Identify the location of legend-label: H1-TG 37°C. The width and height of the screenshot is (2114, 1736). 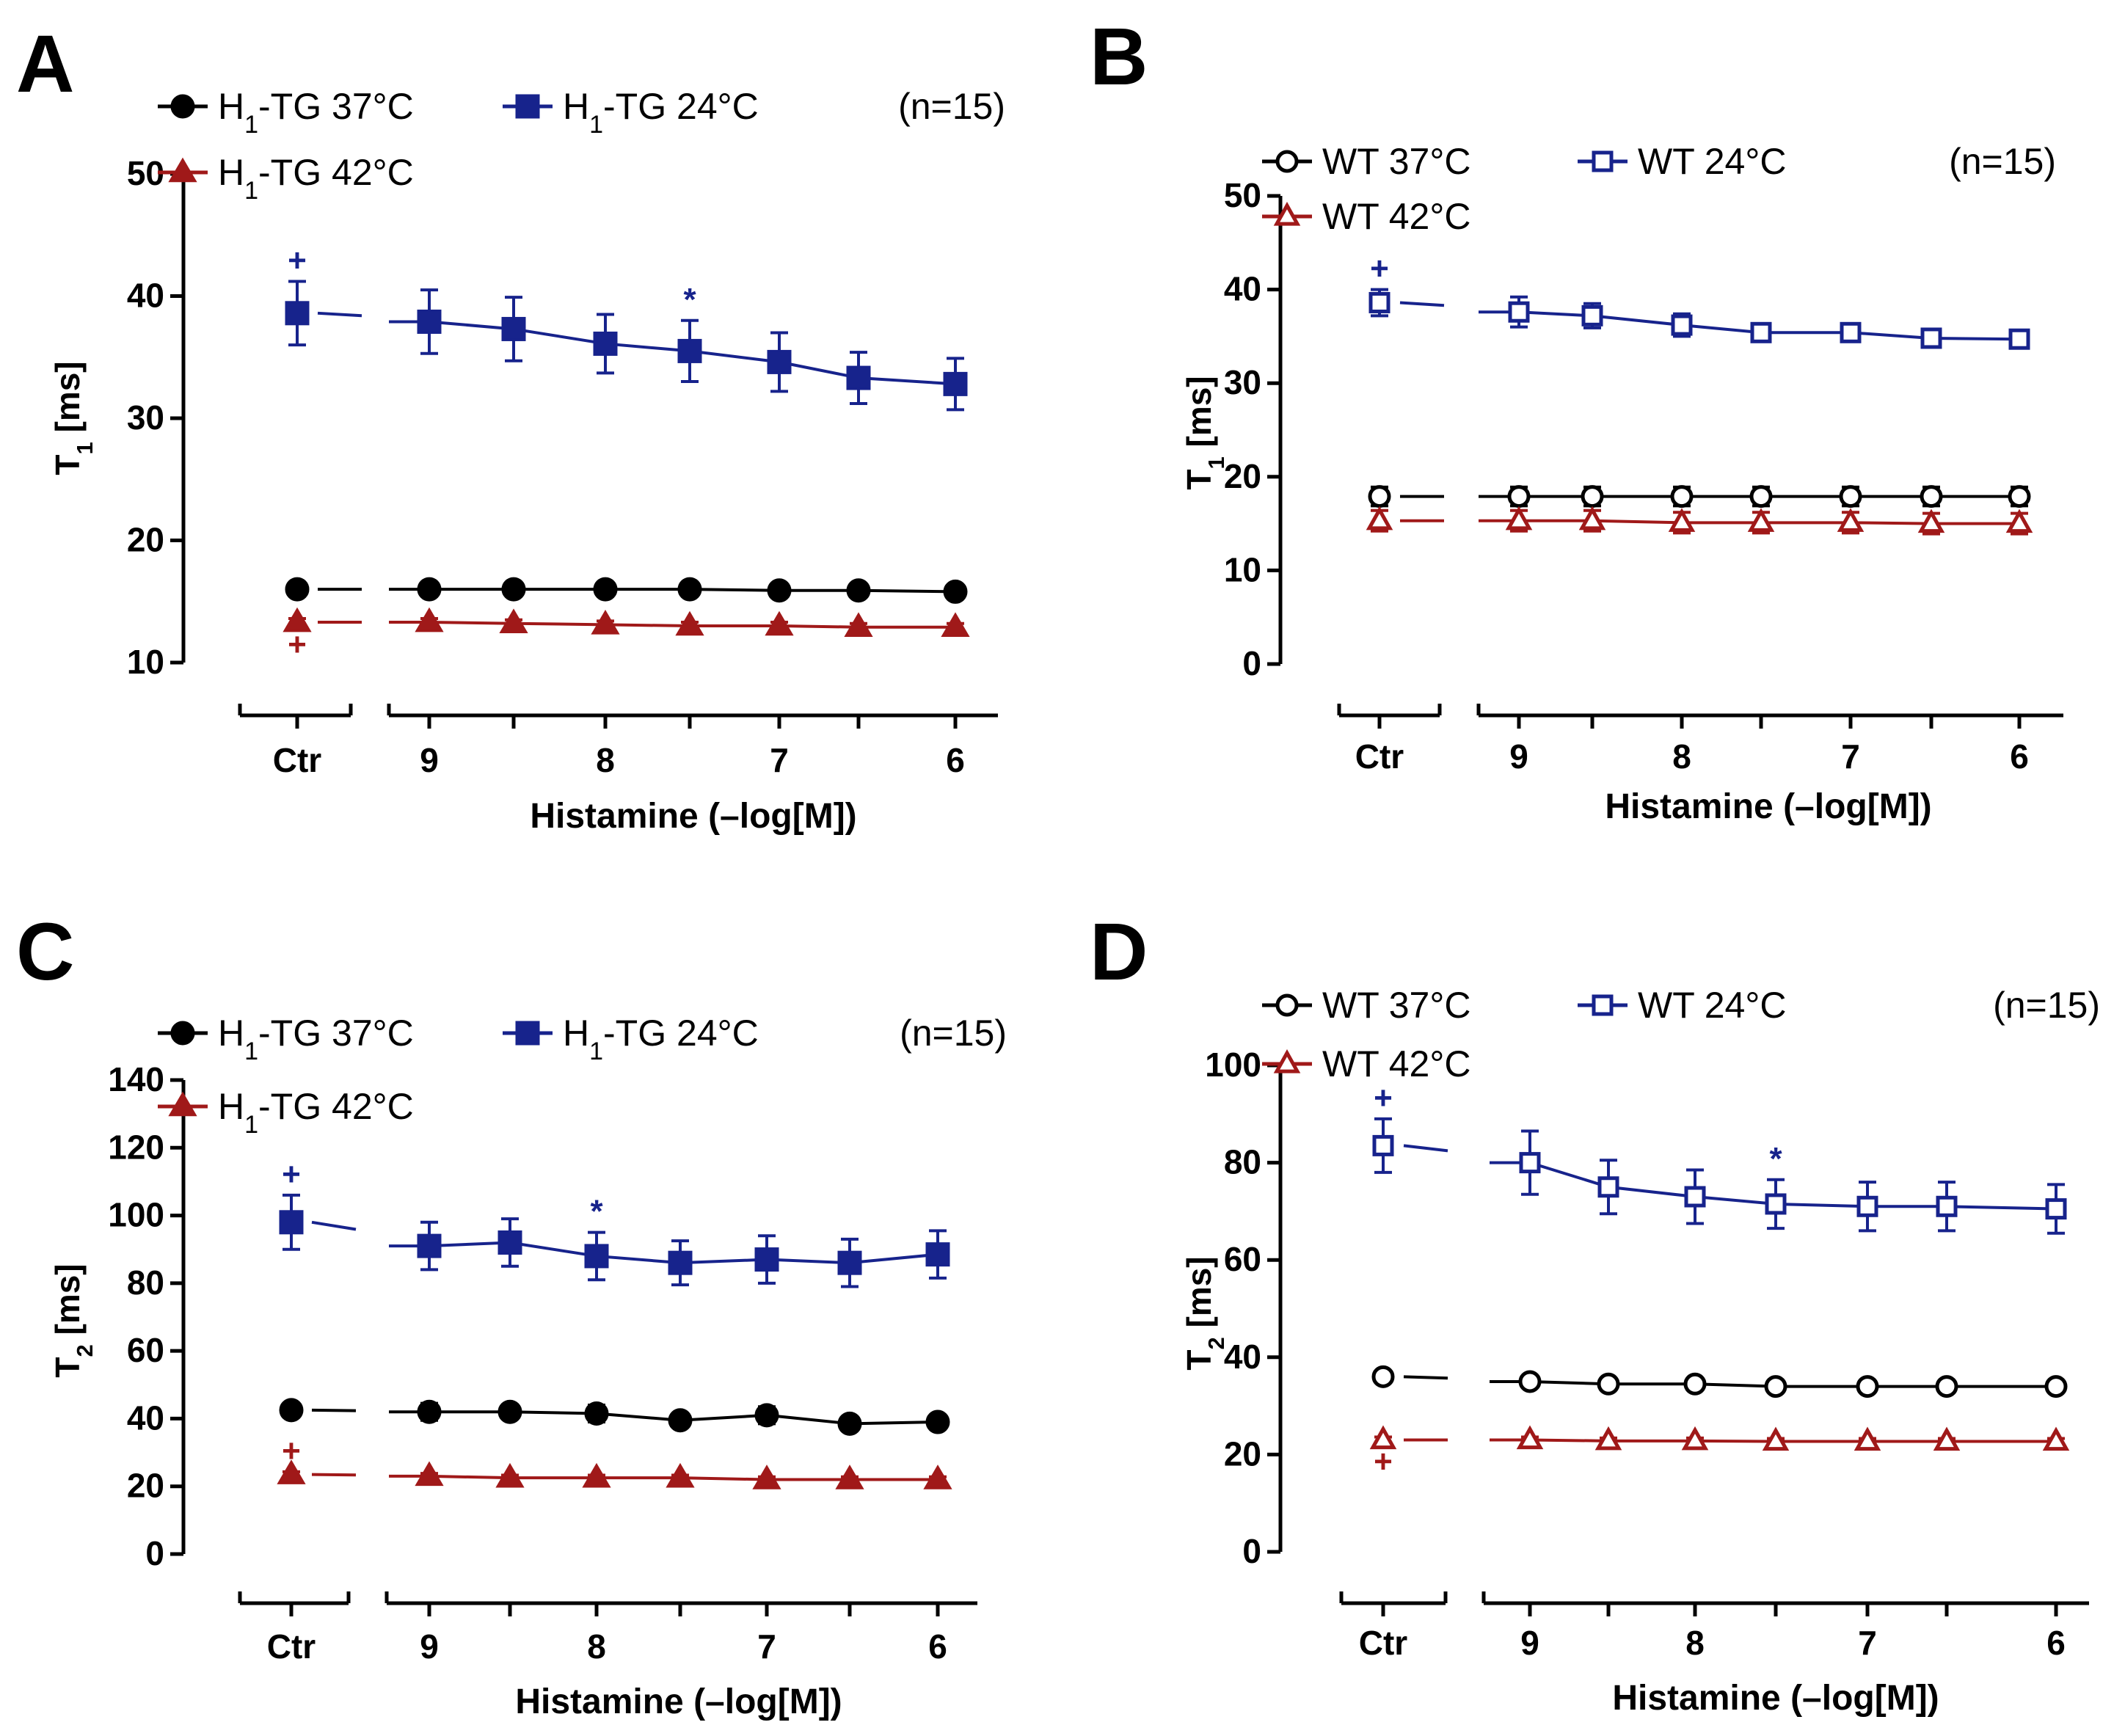
(316, 1039).